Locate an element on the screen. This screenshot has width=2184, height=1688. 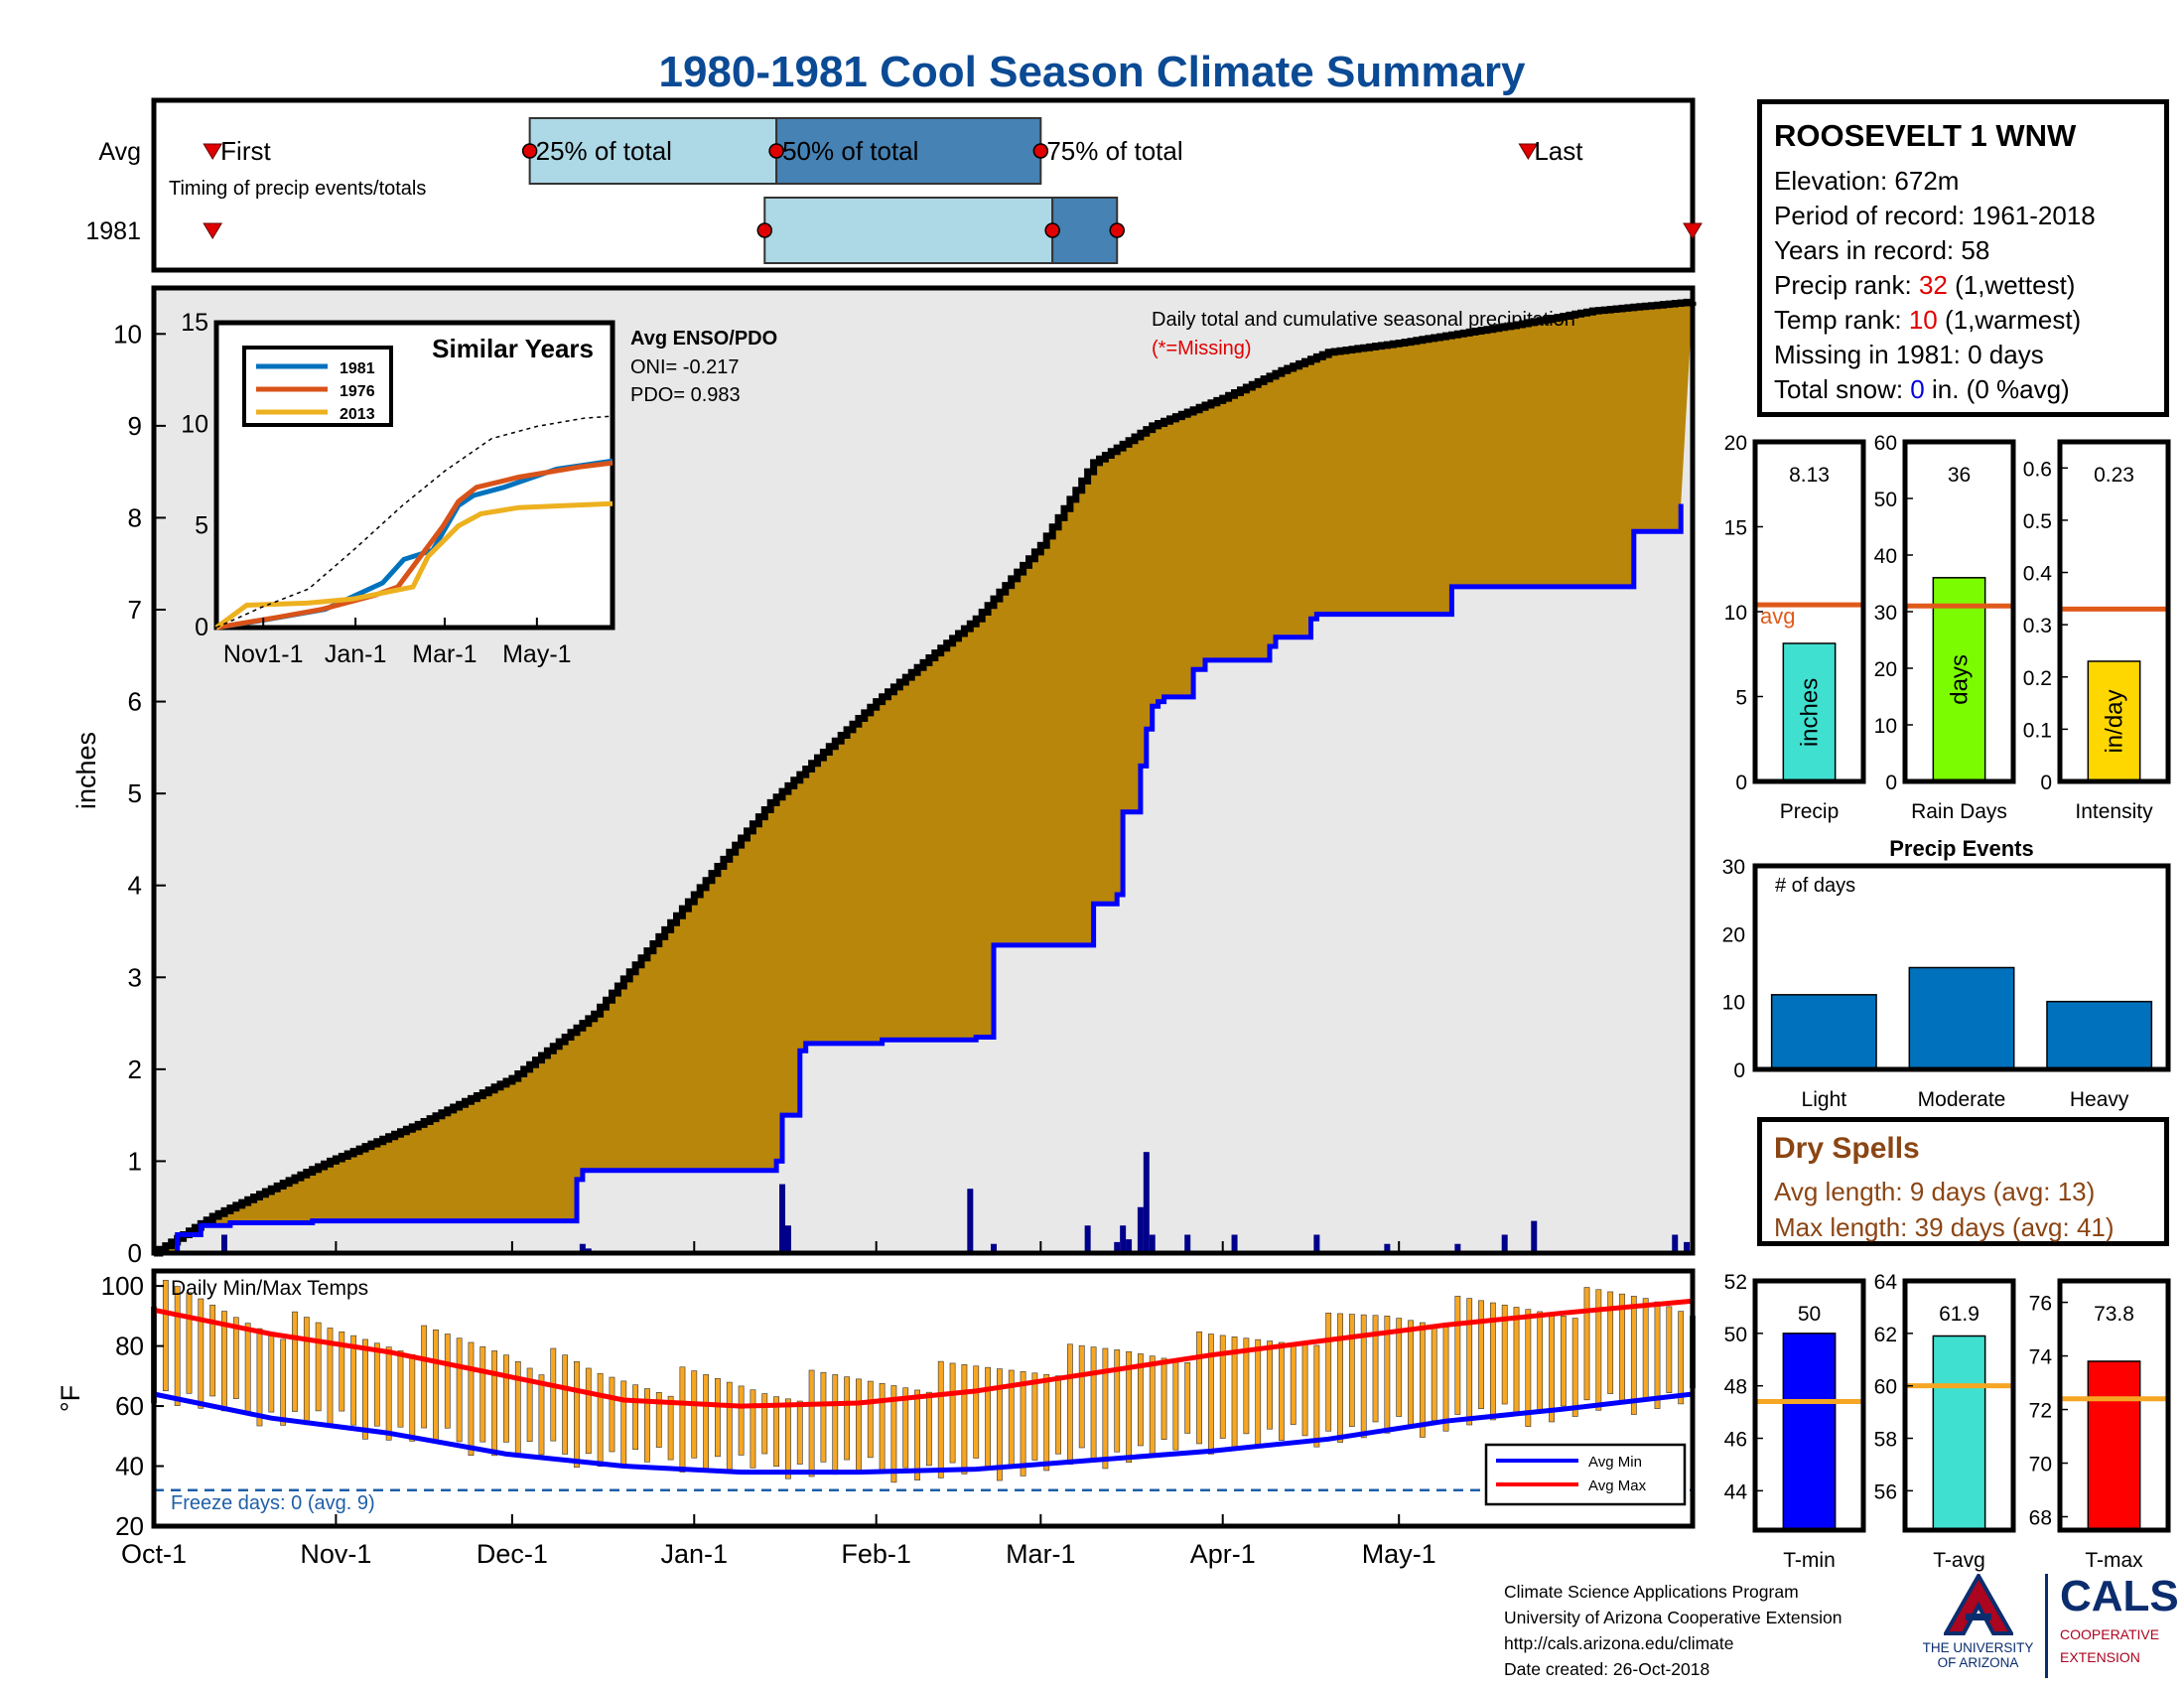
timing-marker-p25-avg is located at coordinates (529, 151).